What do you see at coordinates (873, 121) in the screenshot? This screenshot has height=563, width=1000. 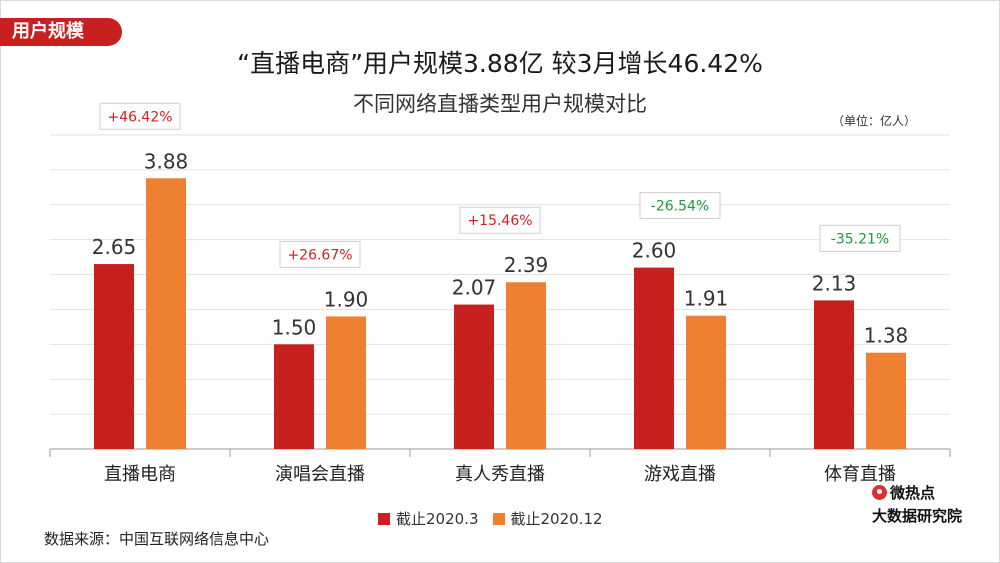 I see `unit-note: （单位：亿人）` at bounding box center [873, 121].